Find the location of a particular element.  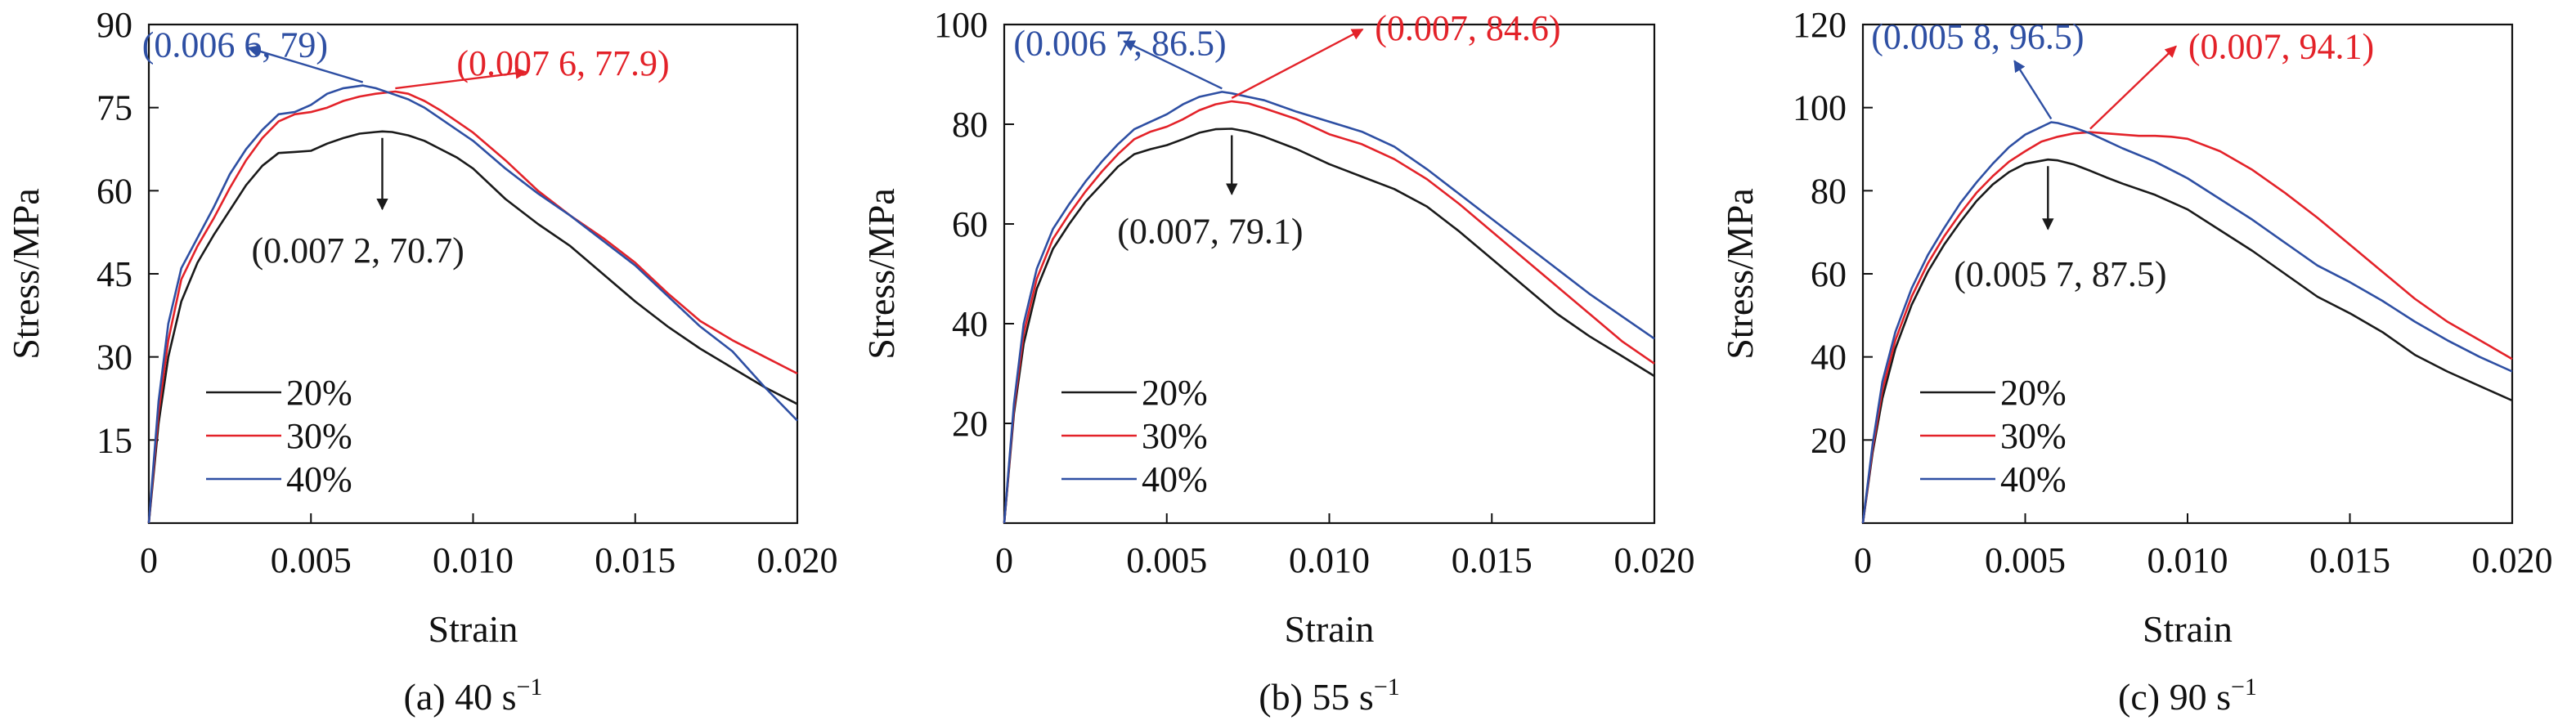

y-tick-label: 30 is located at coordinates (114, 358).